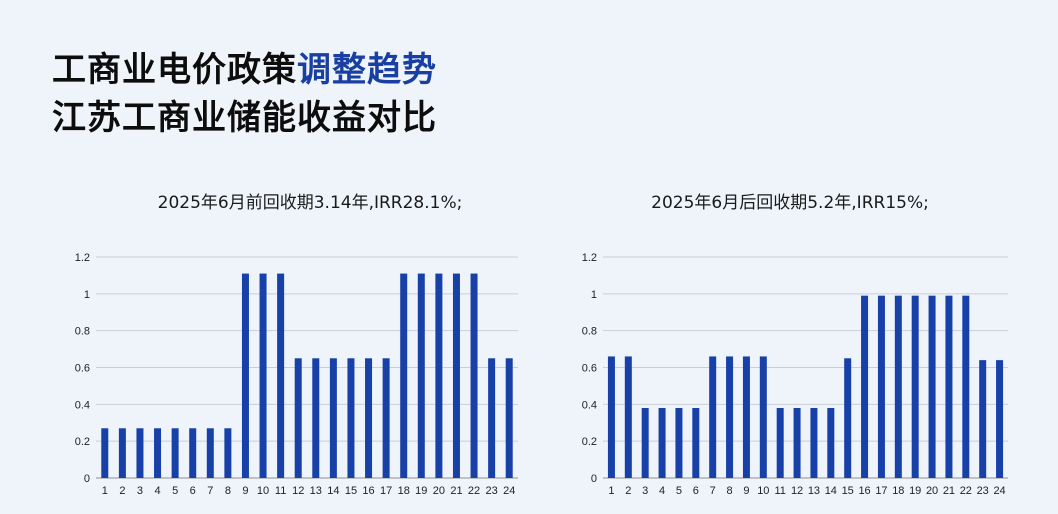 The width and height of the screenshot is (1058, 514). Describe the element at coordinates (244, 94) in the screenshot. I see `title-block: 工商业电价政策调整趋势 江苏工商业储能收益对比` at that location.